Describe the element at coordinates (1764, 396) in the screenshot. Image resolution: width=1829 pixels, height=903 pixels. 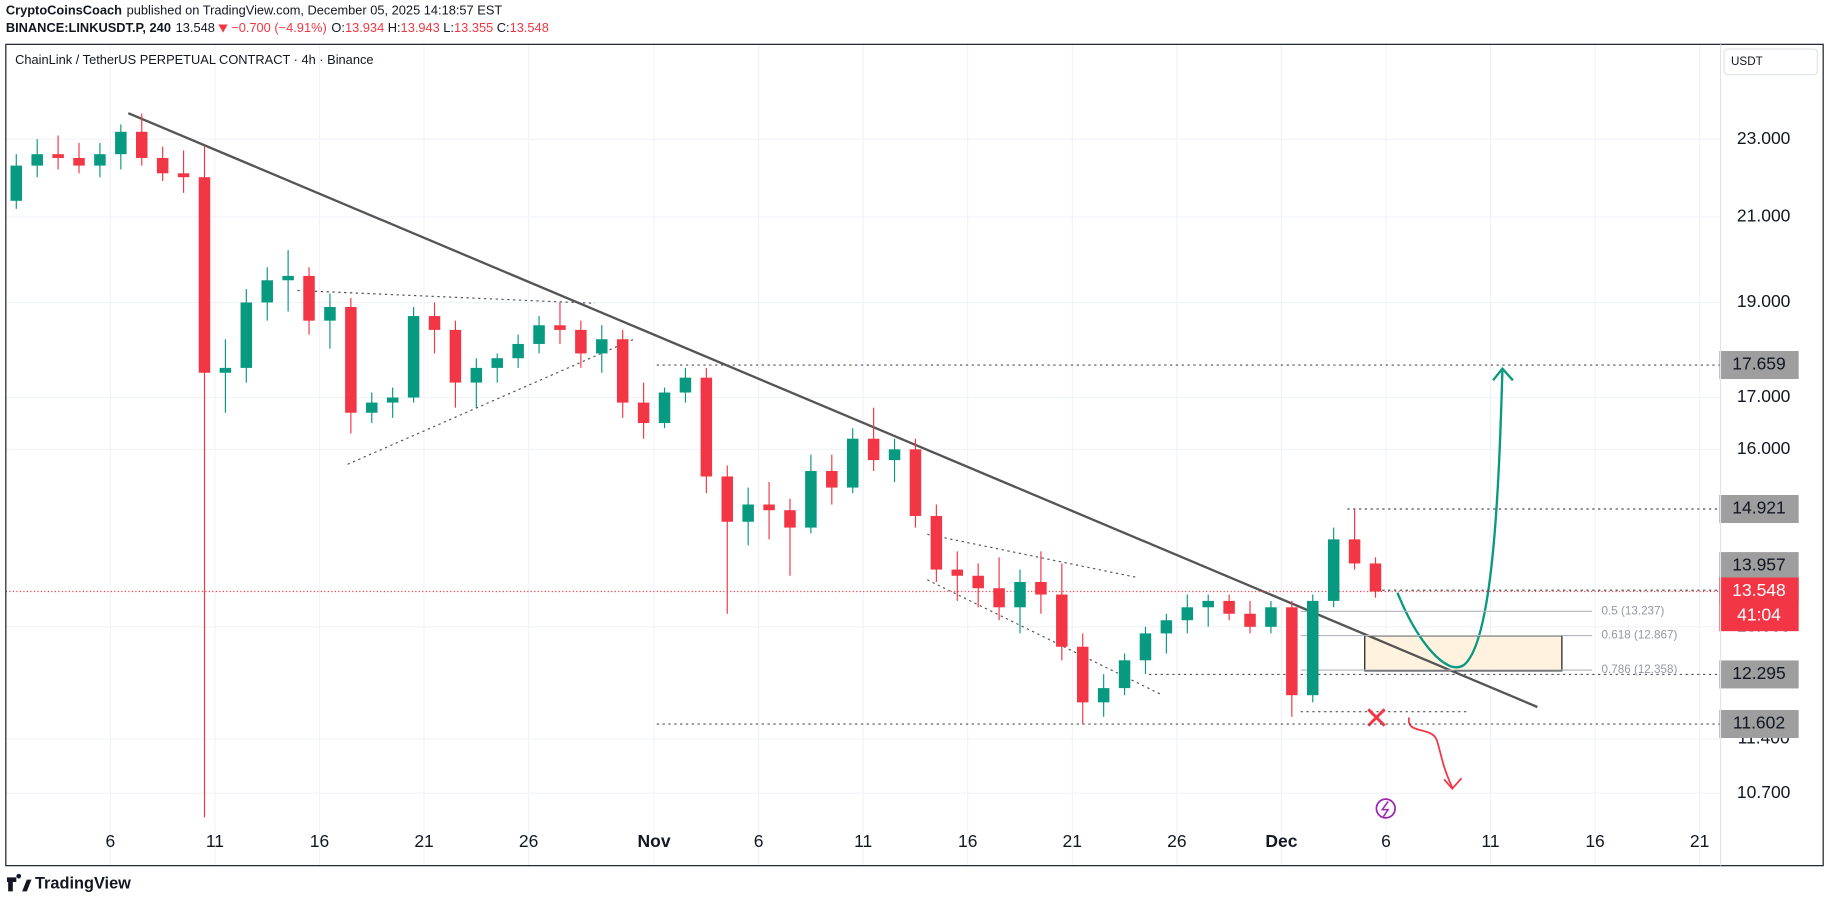
I see `y-tick-label: 17.000` at that location.